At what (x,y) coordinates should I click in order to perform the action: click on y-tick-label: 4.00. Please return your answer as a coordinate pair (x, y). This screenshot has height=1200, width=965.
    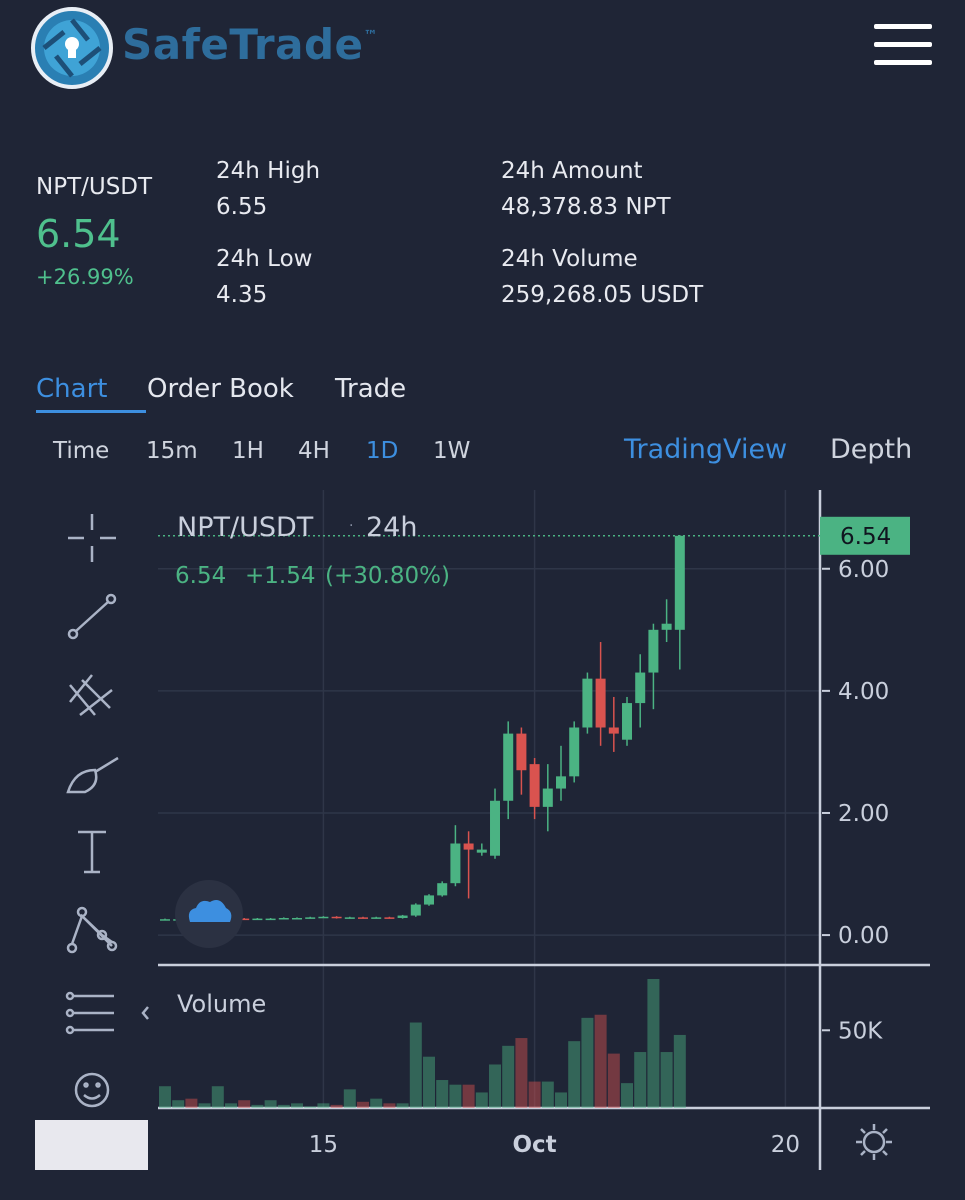
    Looking at the image, I should click on (863, 692).